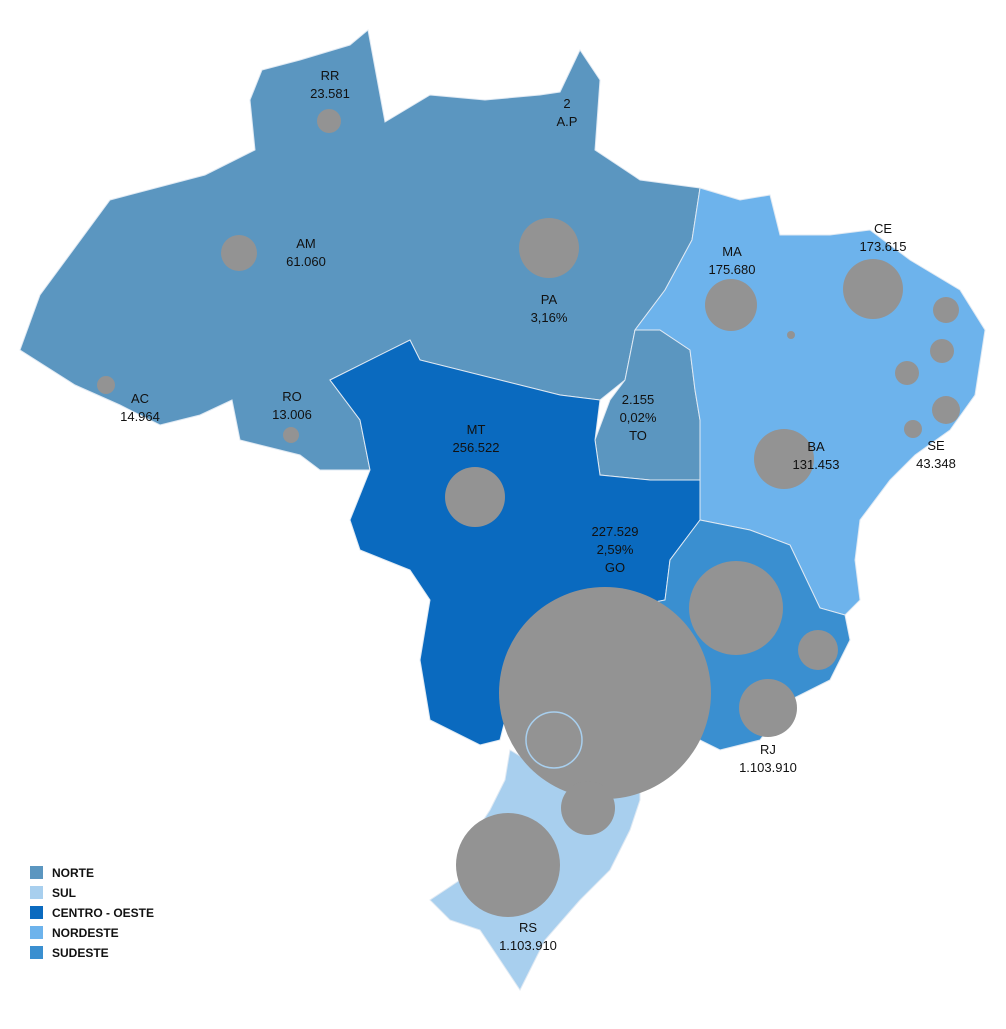 Image resolution: width=1006 pixels, height=1029 pixels. I want to click on state-label: 2.155, so click(638, 399).